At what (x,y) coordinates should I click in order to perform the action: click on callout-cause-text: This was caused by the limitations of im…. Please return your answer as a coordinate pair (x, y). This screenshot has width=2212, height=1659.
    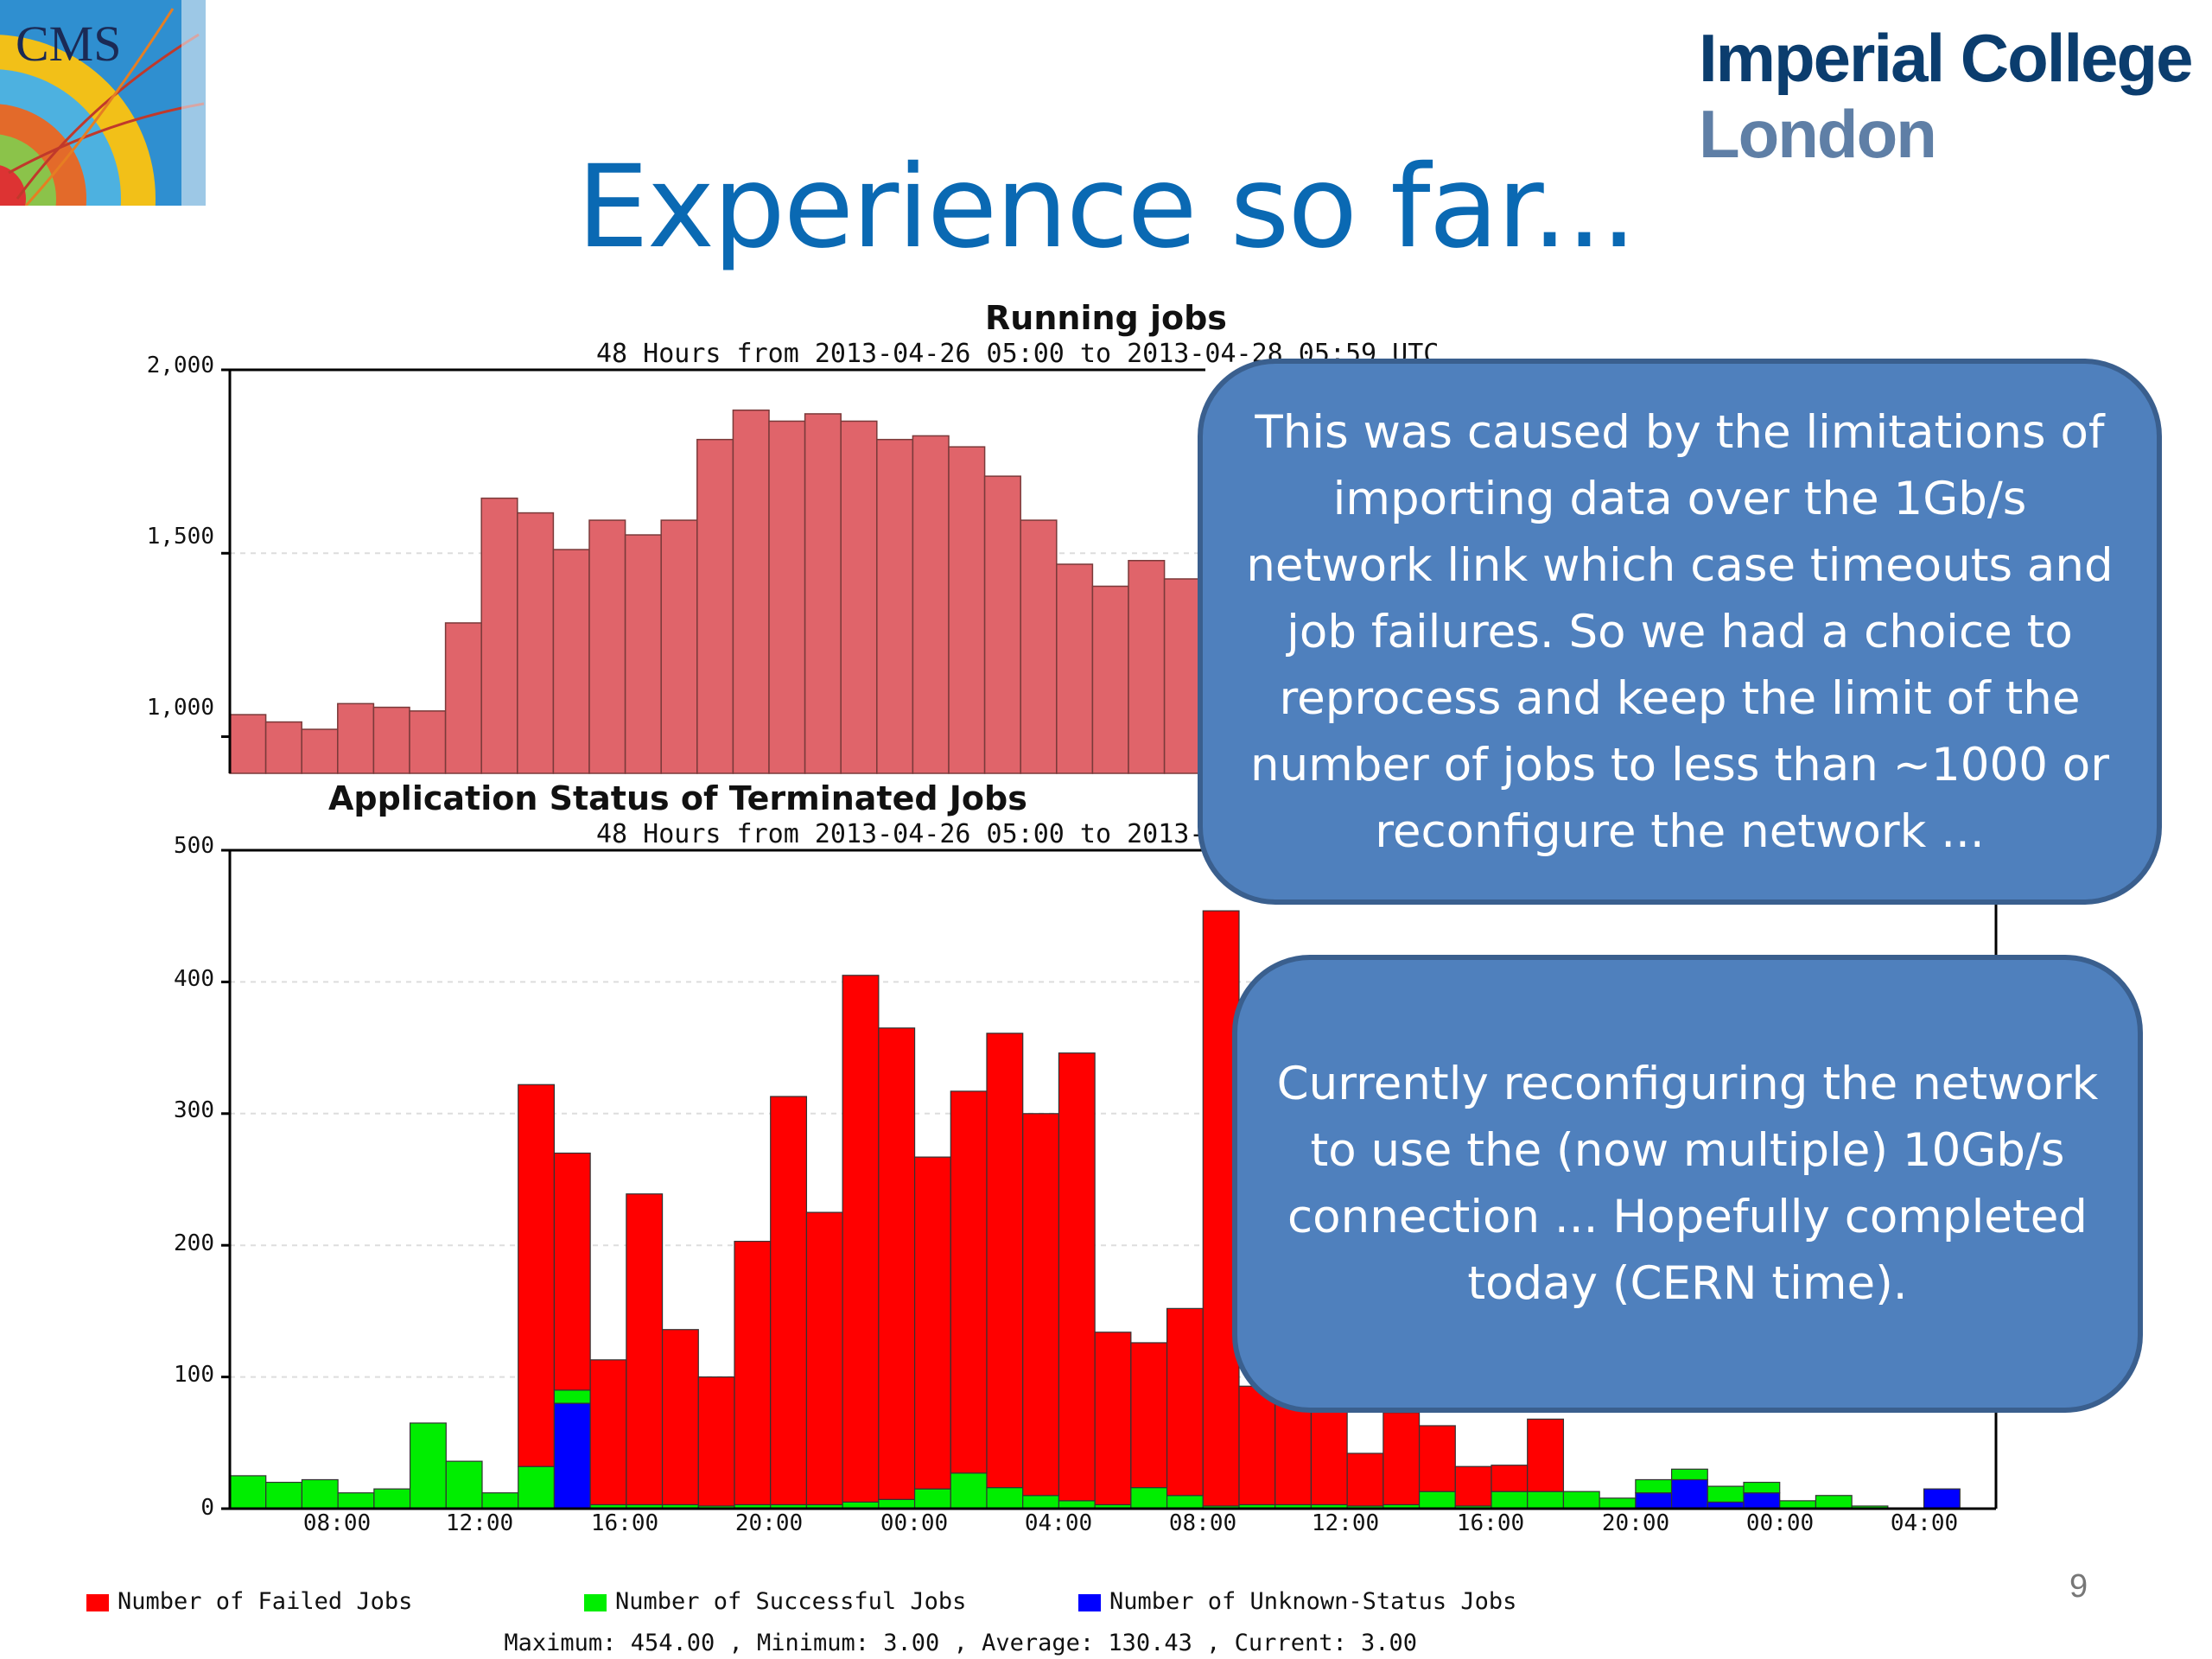
    Looking at the image, I should click on (1679, 631).